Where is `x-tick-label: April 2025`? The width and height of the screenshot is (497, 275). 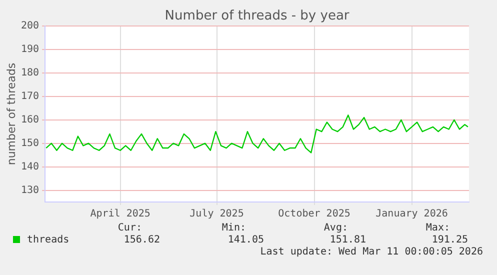 x-tick-label: April 2025 is located at coordinates (120, 214).